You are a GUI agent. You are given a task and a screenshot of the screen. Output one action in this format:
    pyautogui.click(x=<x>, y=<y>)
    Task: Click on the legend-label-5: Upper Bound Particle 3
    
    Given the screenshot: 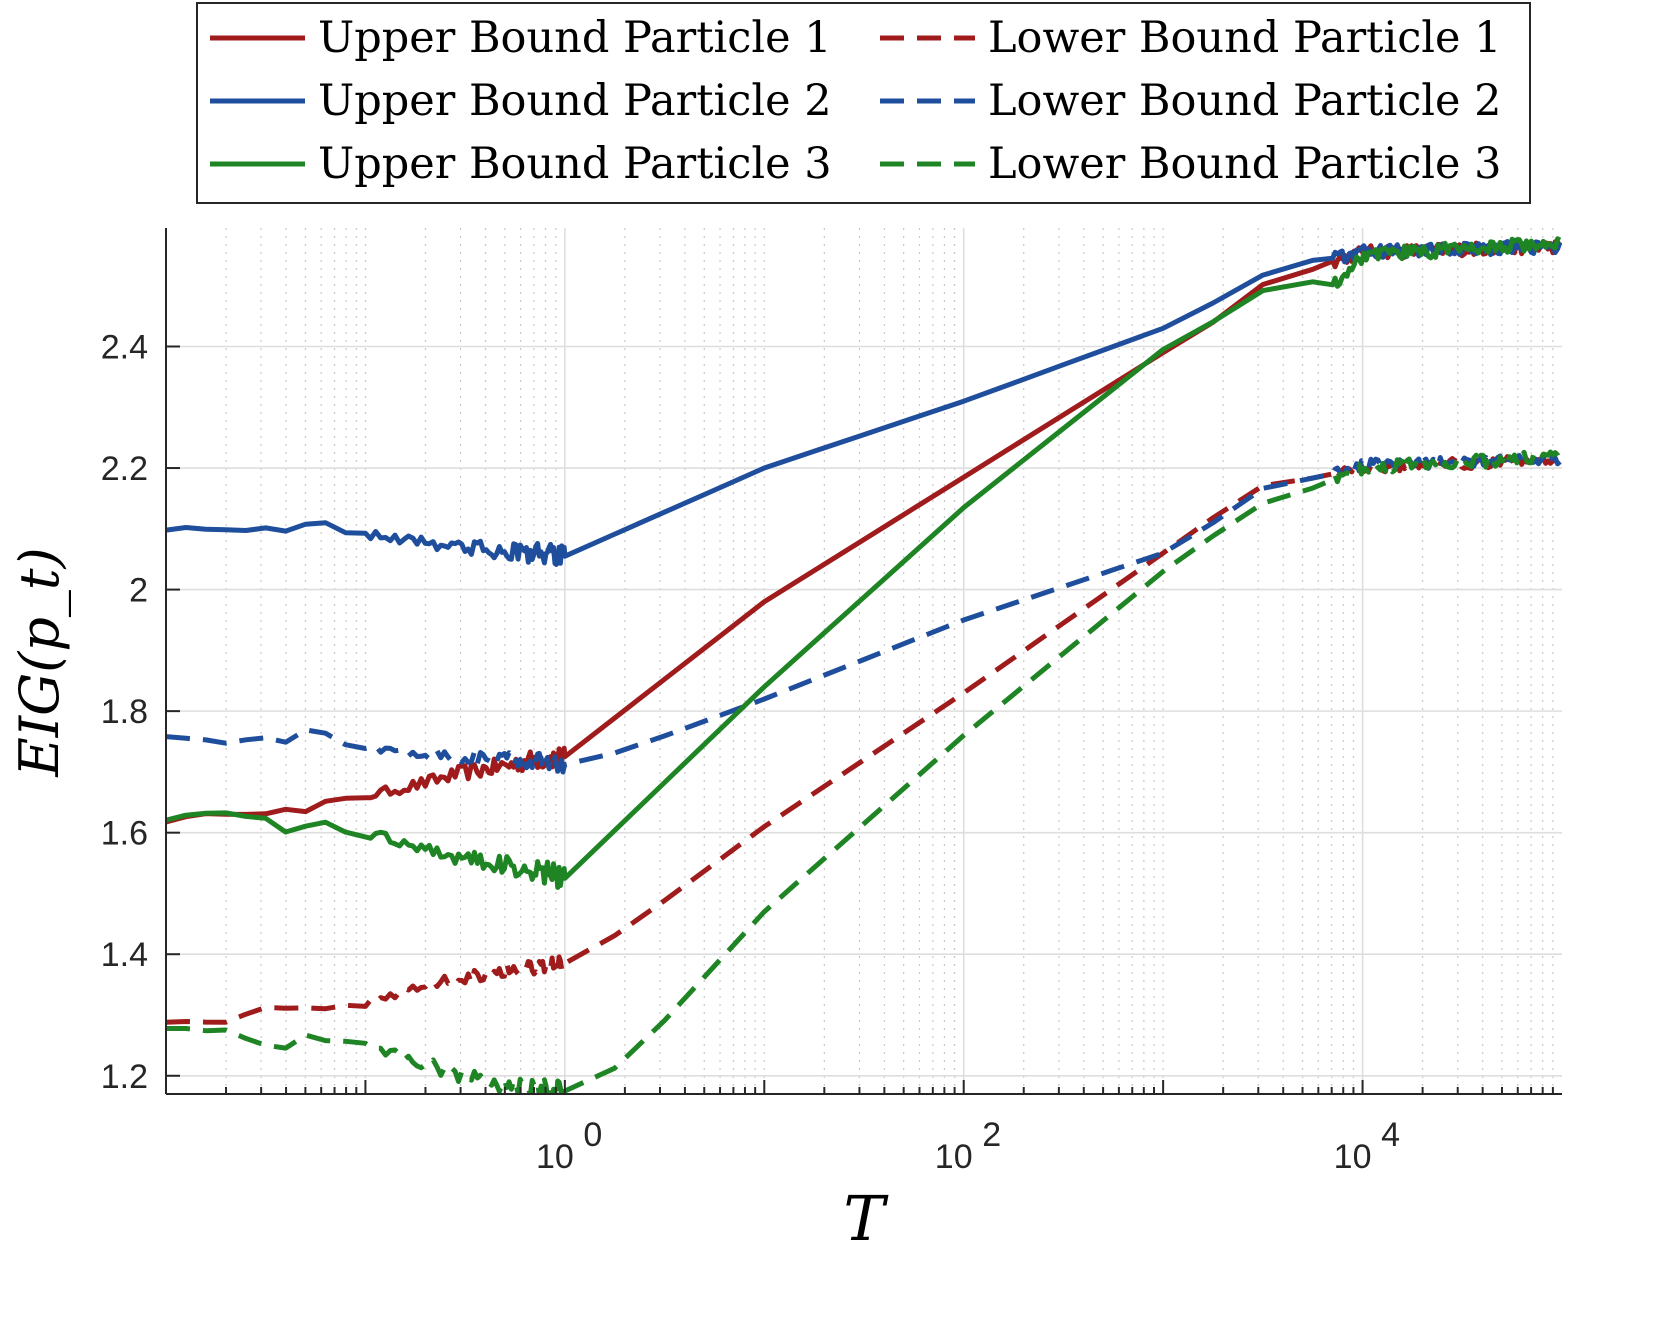 What is the action you would take?
    pyautogui.click(x=575, y=164)
    